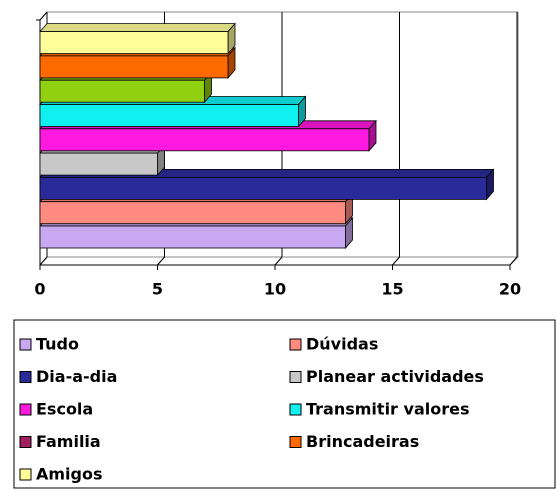  I want to click on legend-label: Dia-a-dia, so click(76, 376).